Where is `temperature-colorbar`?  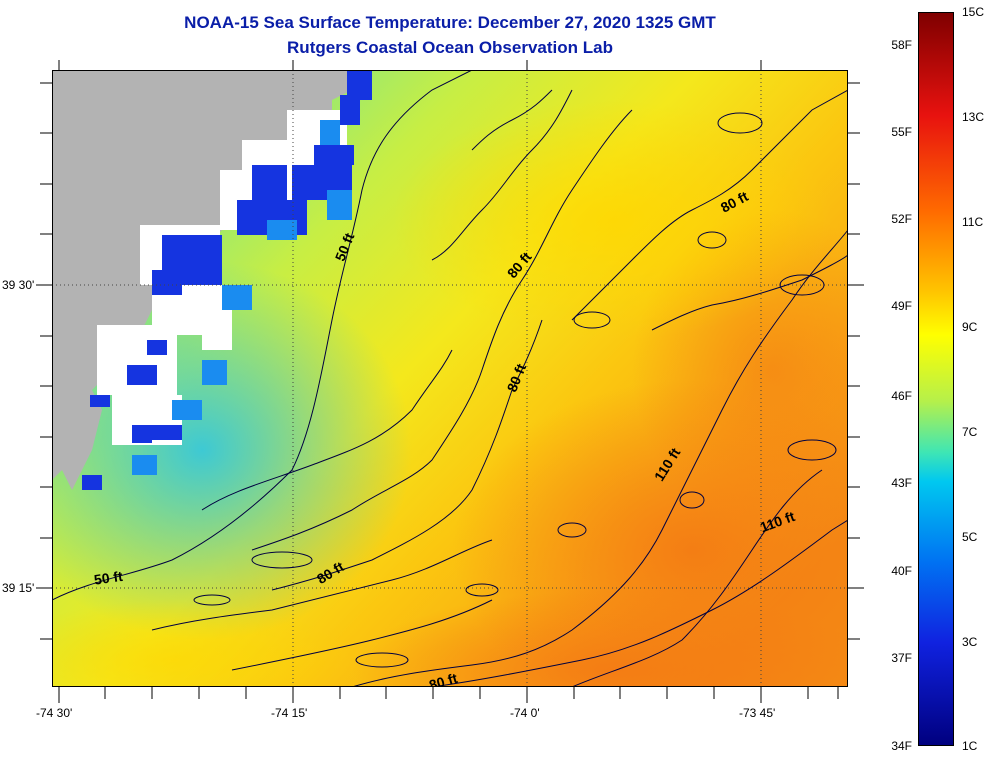
temperature-colorbar is located at coordinates (936, 379).